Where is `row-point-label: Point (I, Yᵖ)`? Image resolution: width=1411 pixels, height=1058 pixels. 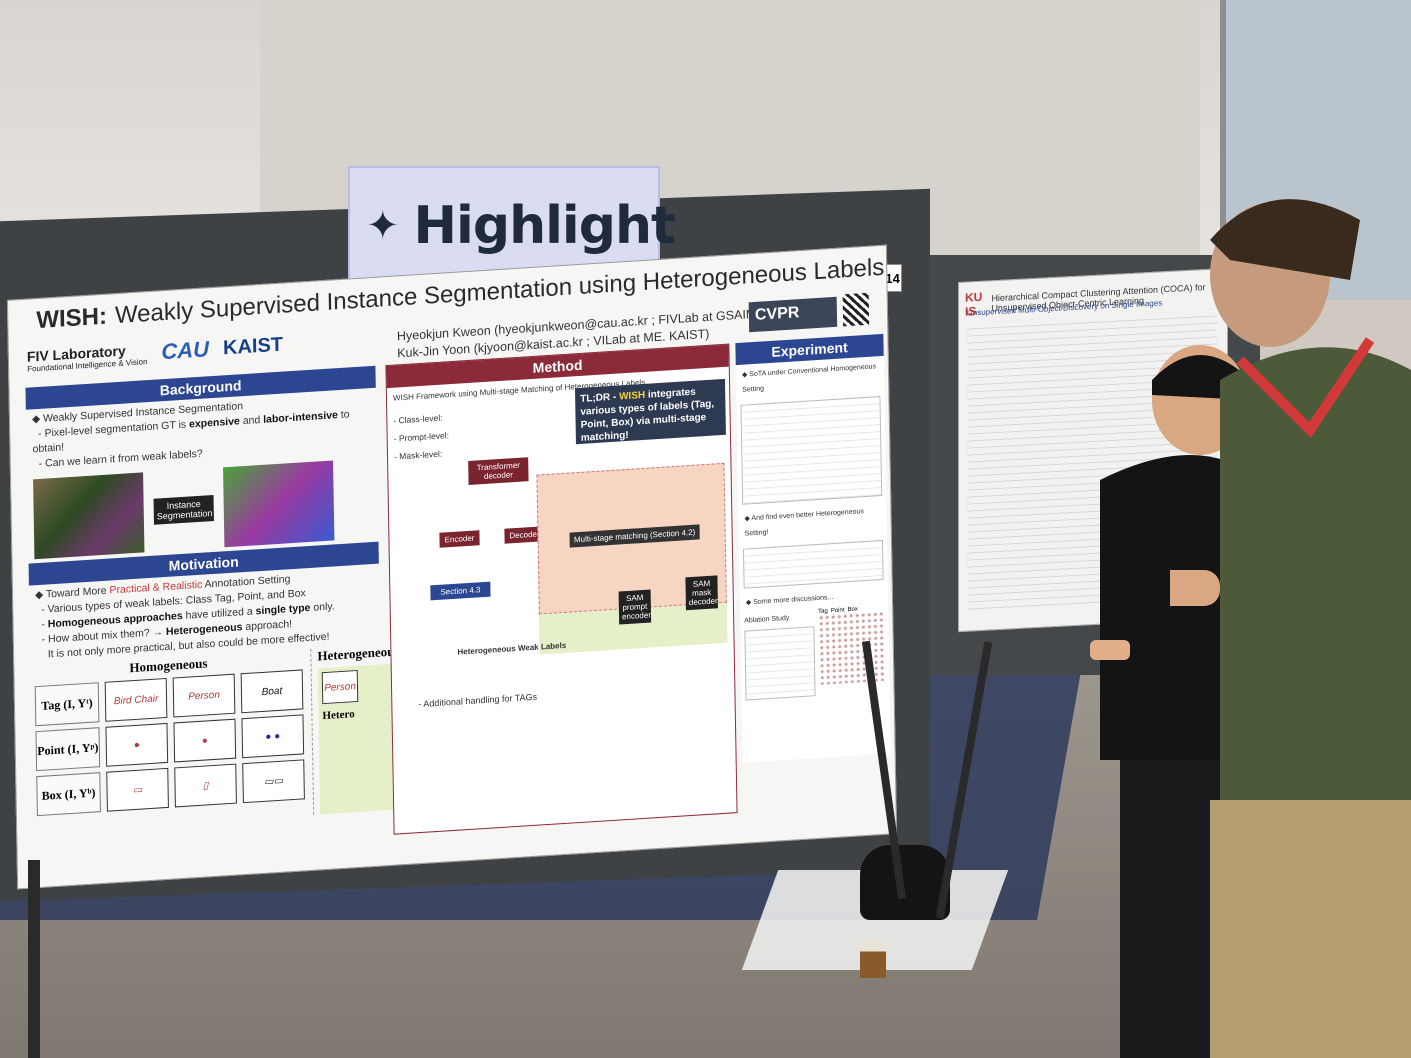
row-point-label: Point (I, Yᵖ) is located at coordinates (68, 749).